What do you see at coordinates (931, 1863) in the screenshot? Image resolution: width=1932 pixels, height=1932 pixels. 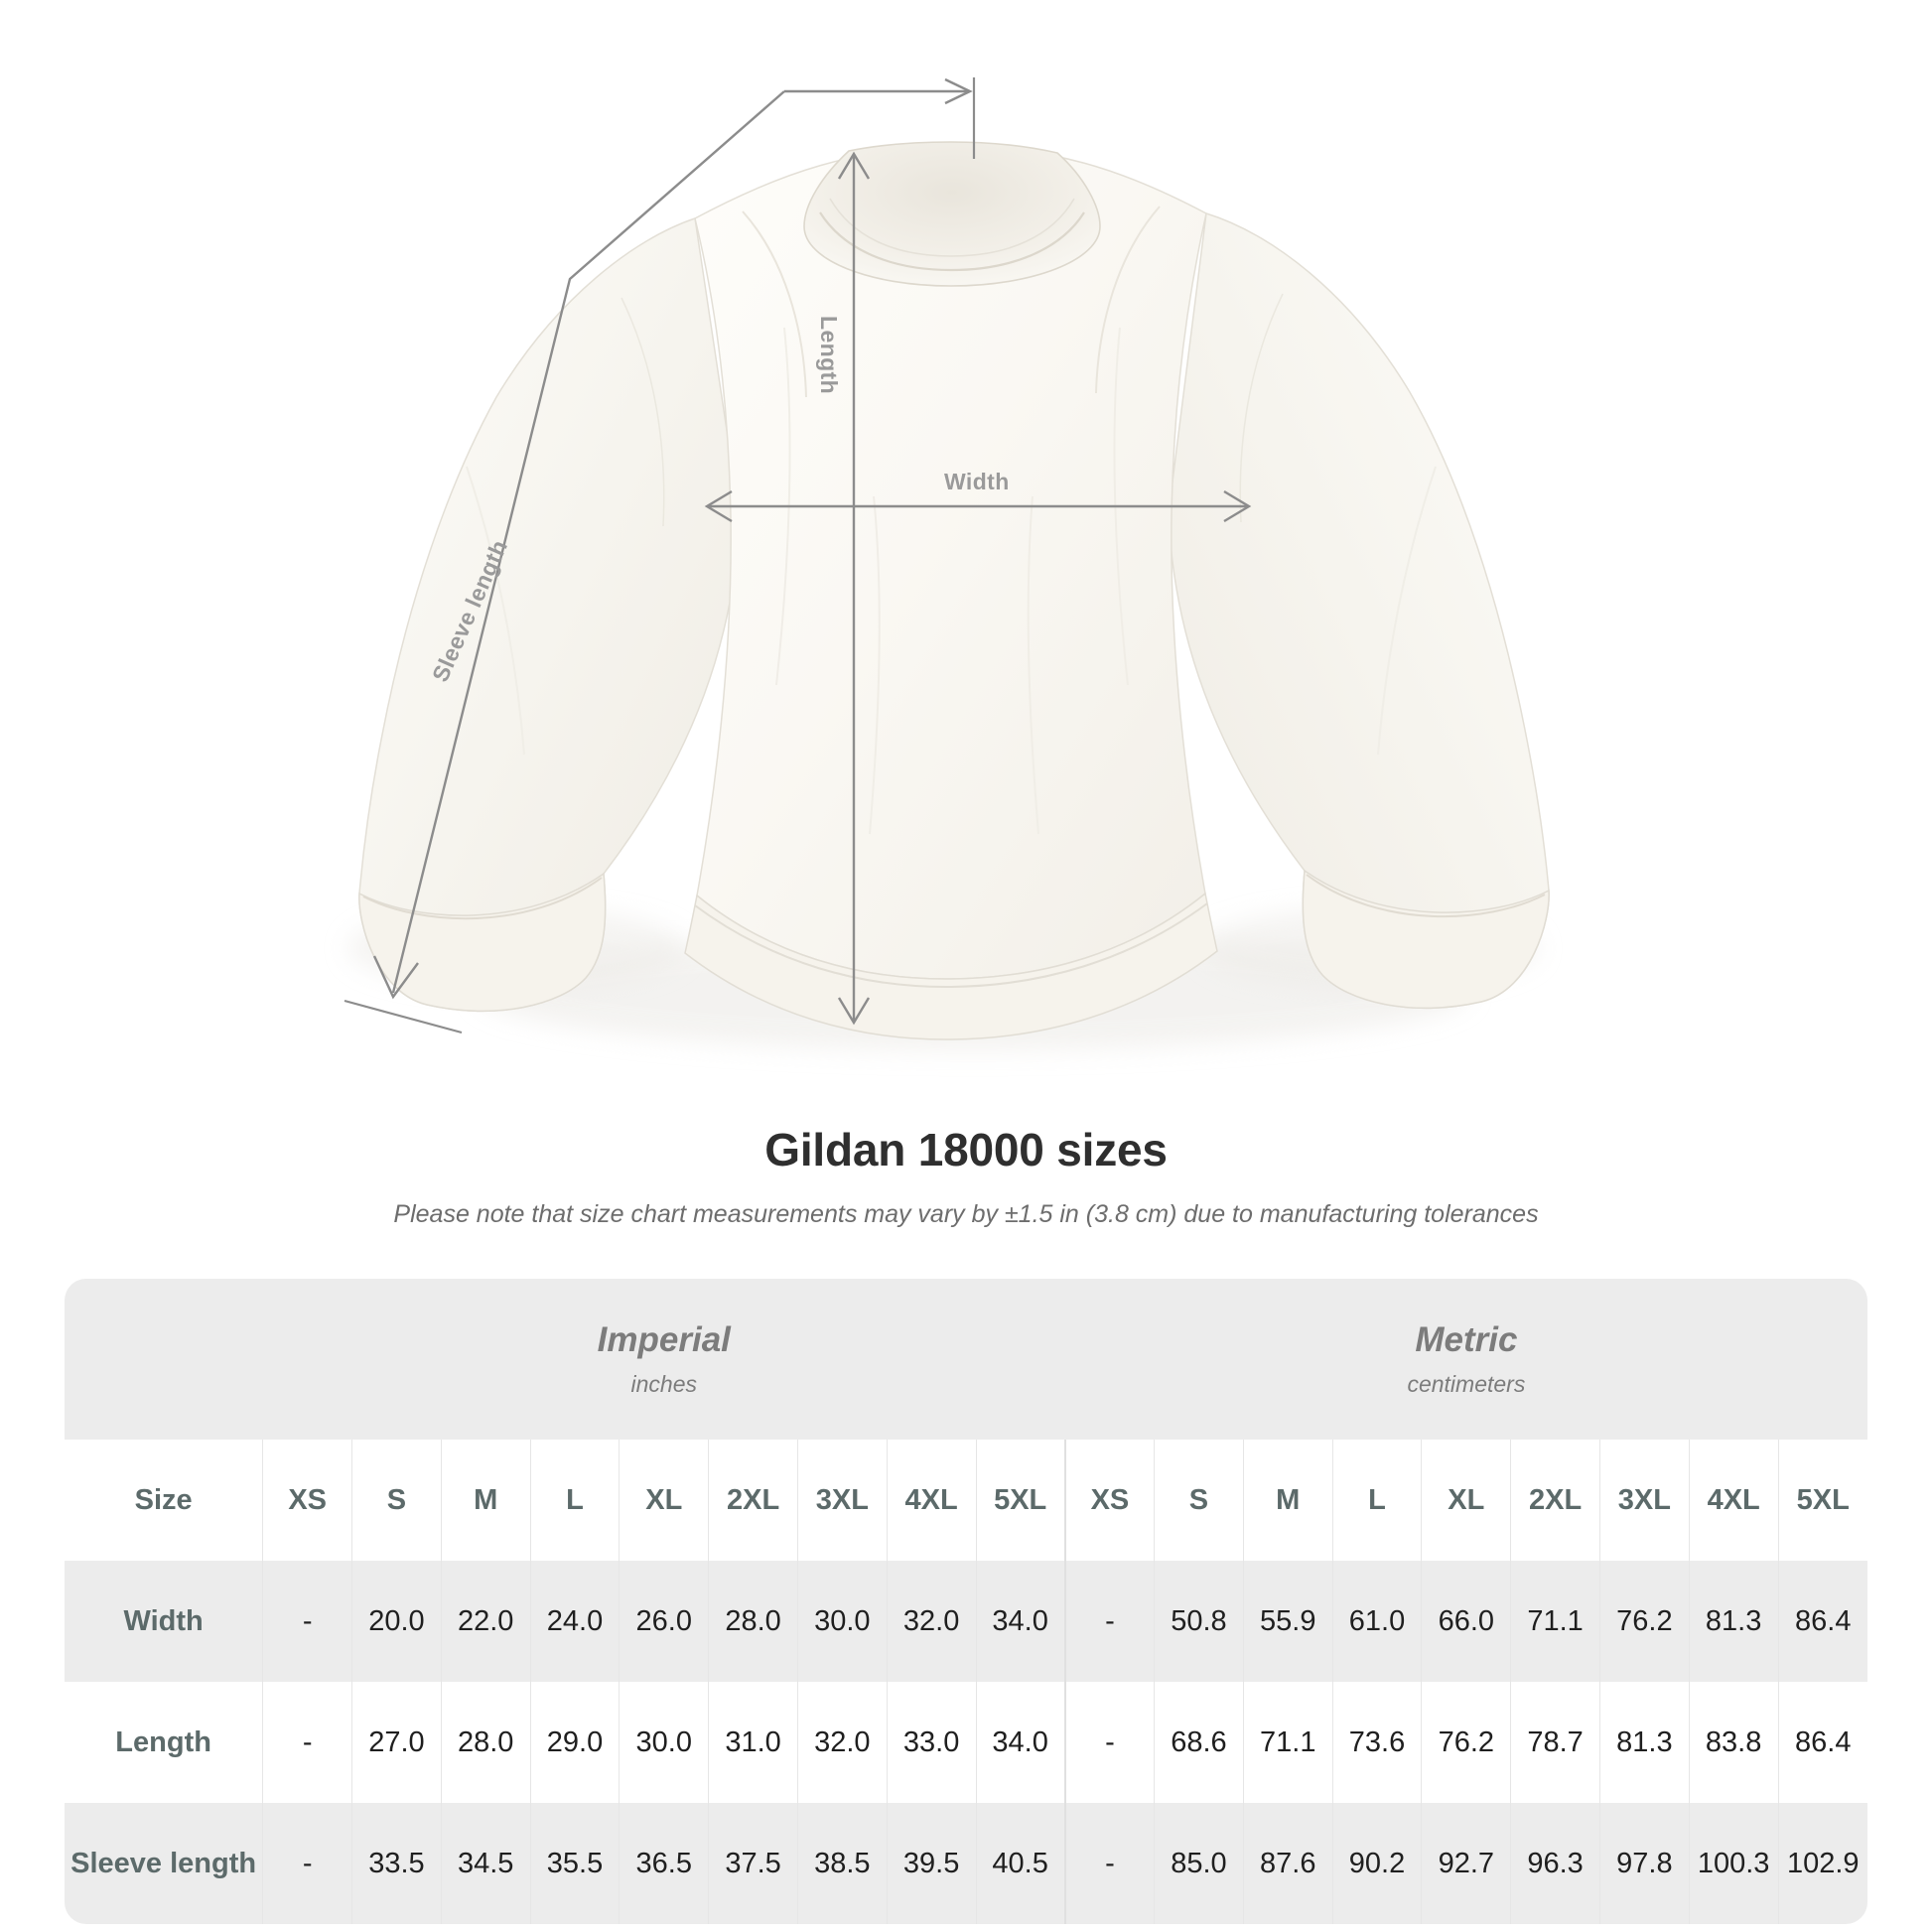 I see `cell-sleeve-length-imperial-4xl: 39.5` at bounding box center [931, 1863].